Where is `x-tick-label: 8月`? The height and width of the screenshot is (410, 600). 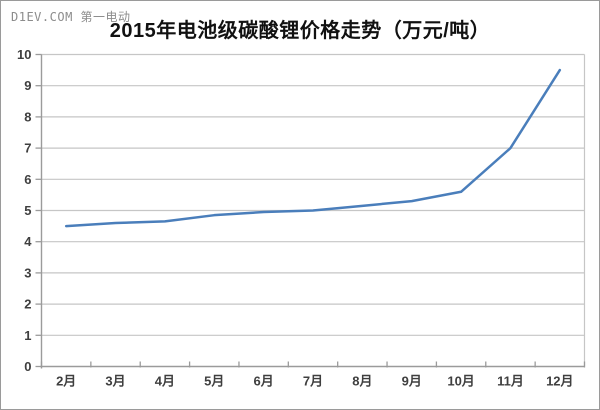 x-tick-label: 8月 is located at coordinates (362, 381).